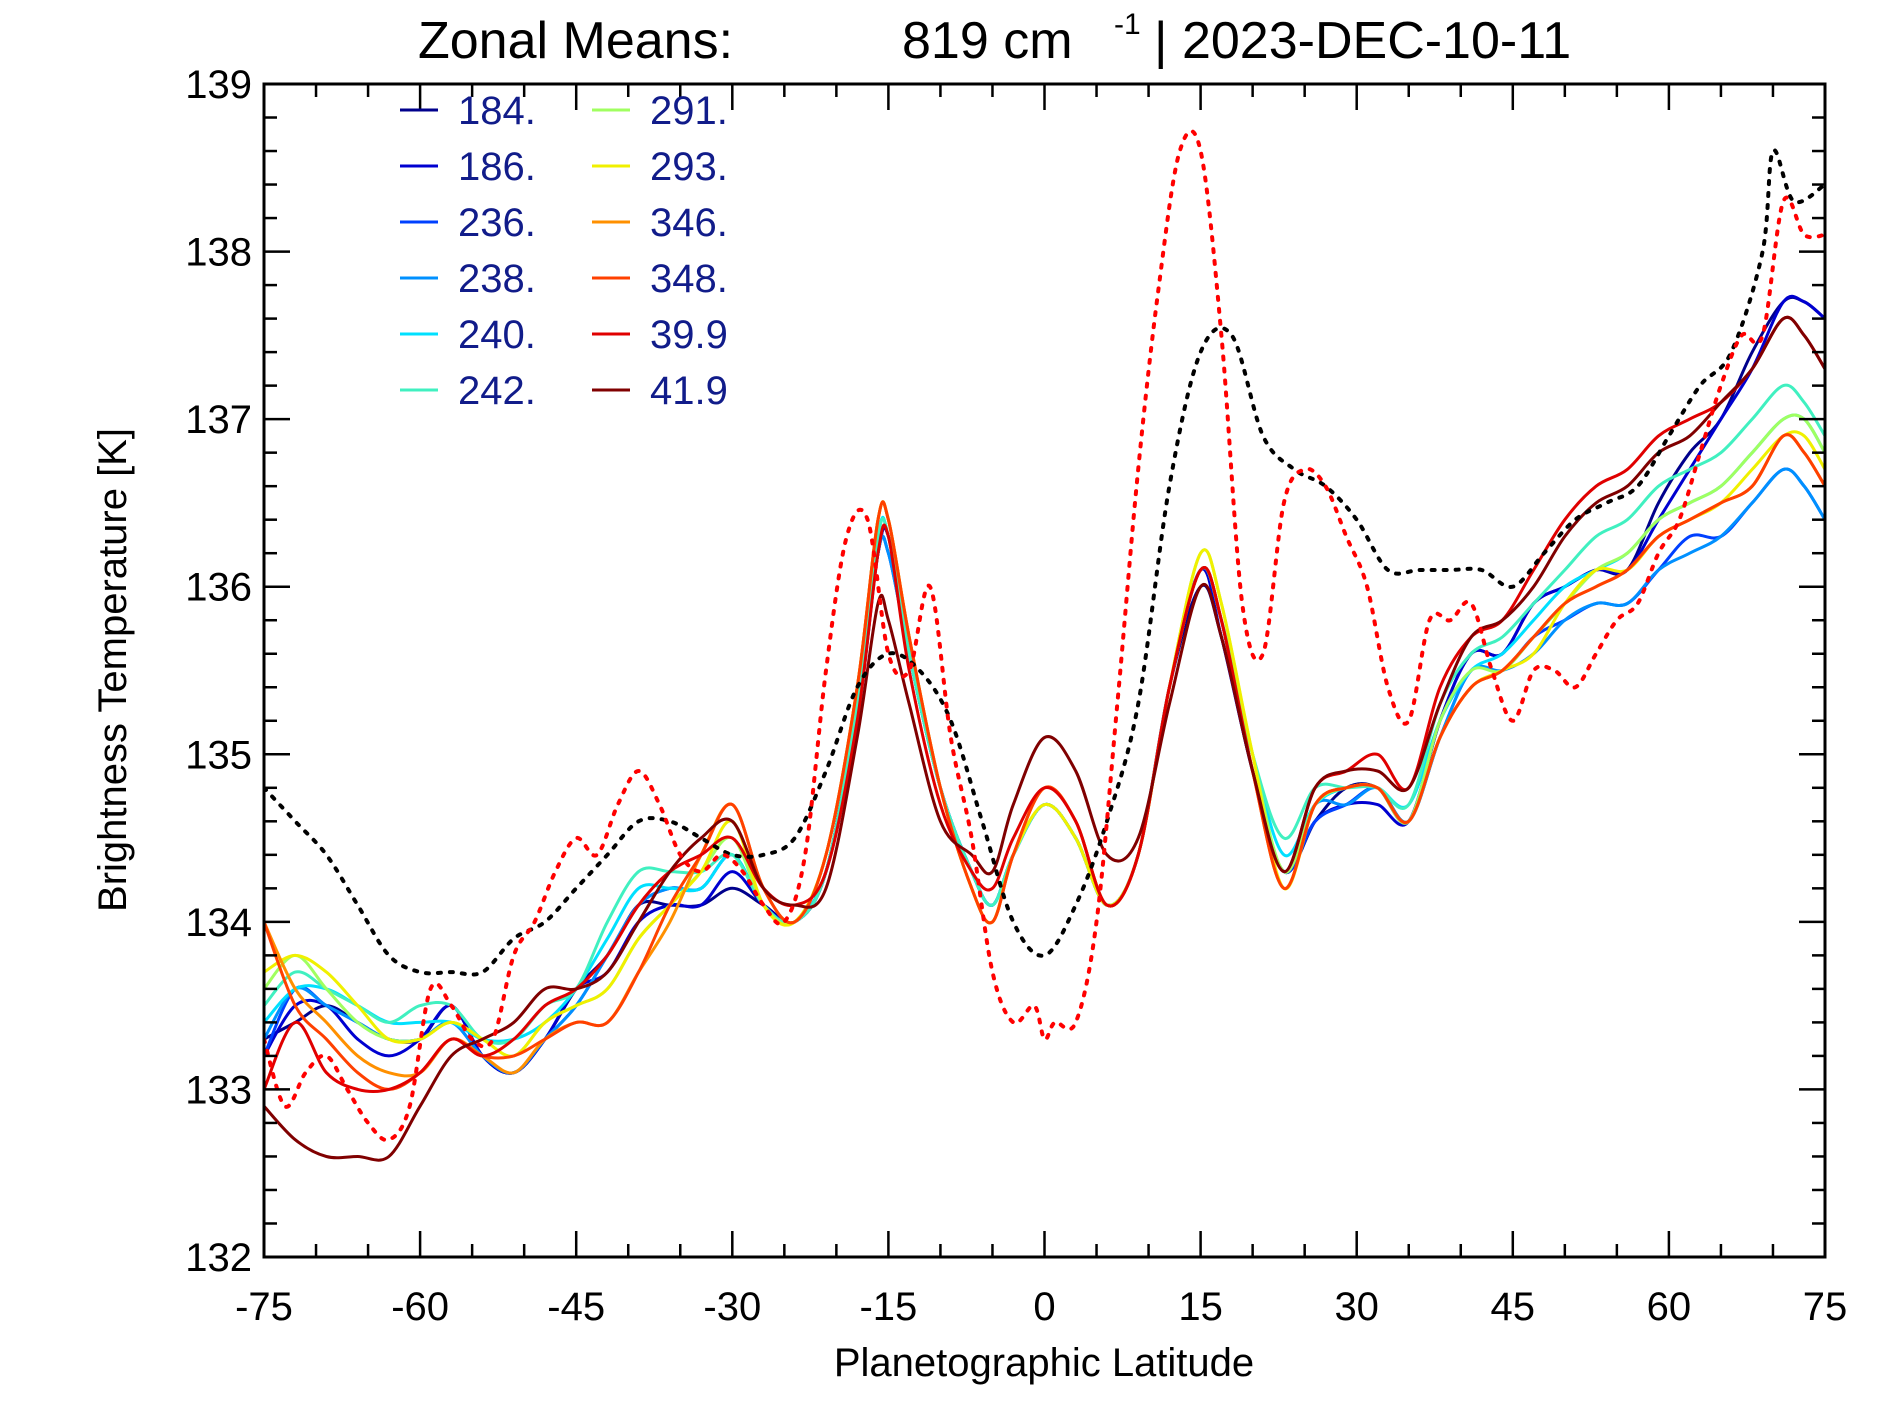  Describe the element at coordinates (218, 923) in the screenshot. I see `y-tick-label: 134` at that location.